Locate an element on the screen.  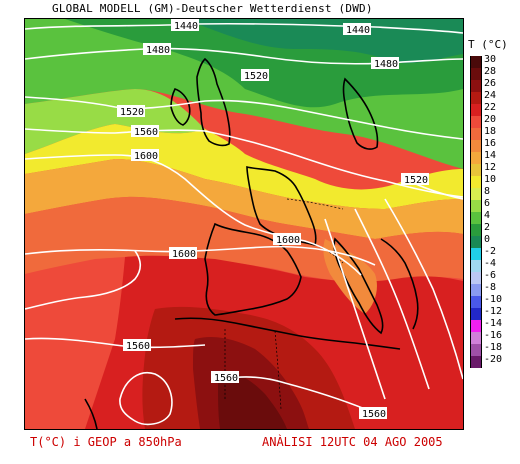
legend-label: 10 is located at coordinates (490, 179).